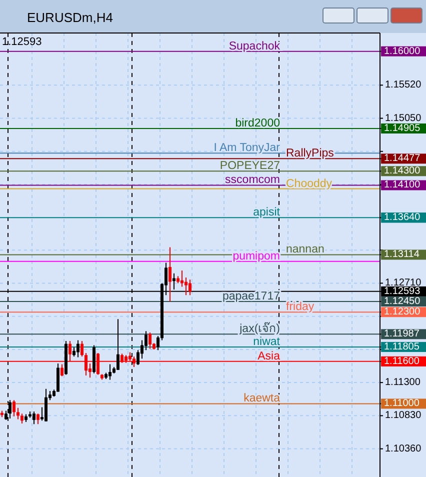 This screenshot has width=426, height=477. I want to click on y-tick-label: 1.16000, so click(402, 51).